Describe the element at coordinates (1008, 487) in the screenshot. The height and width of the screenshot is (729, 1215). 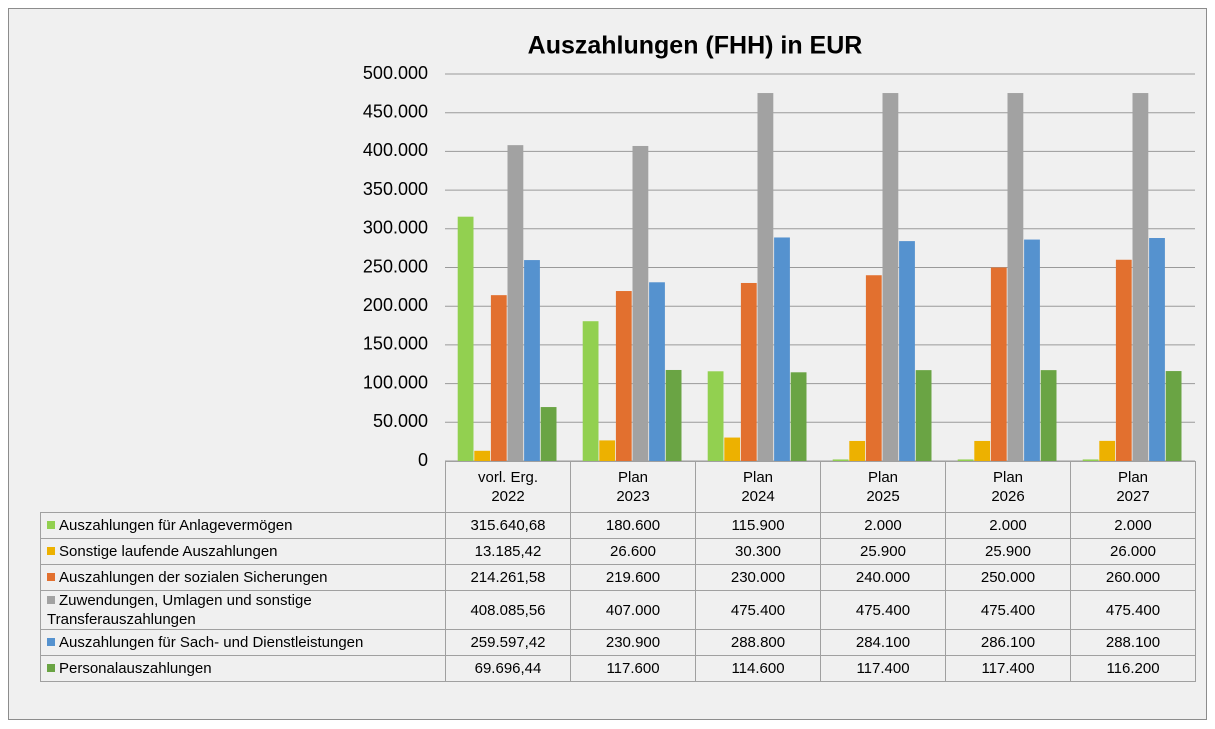
I see `x-tick-label: Plan 2026` at that location.